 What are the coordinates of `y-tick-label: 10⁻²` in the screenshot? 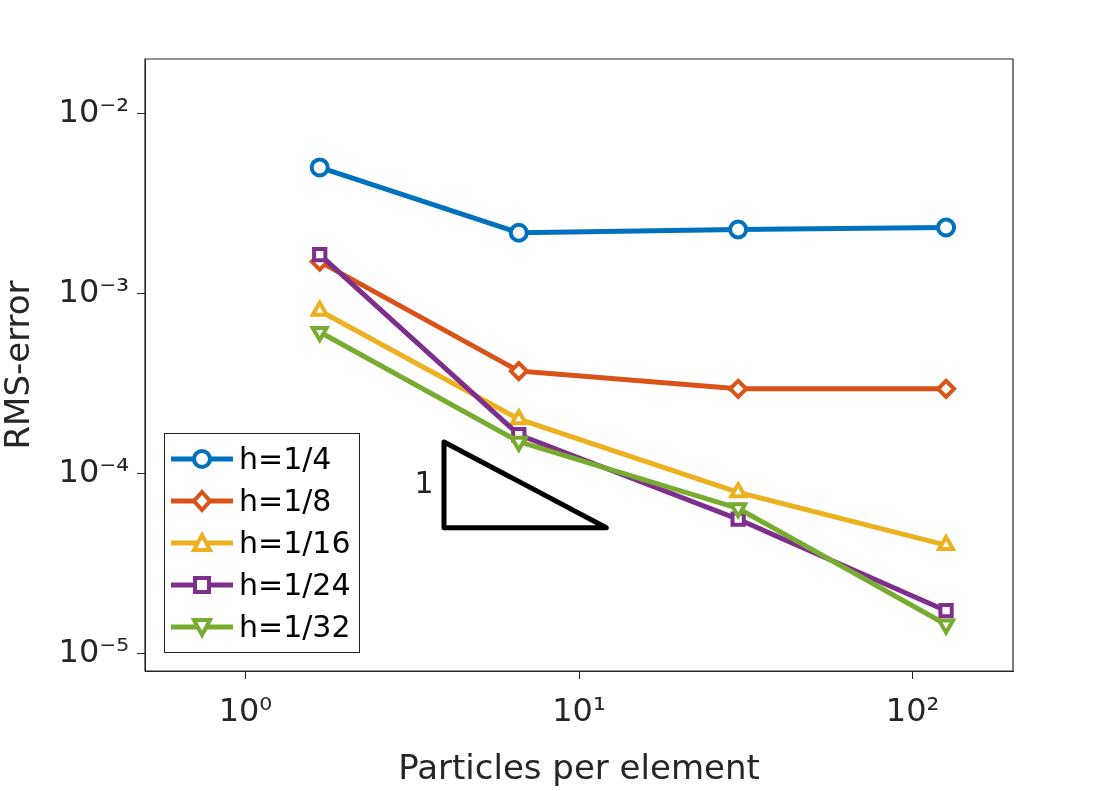 It's located at (93, 110).